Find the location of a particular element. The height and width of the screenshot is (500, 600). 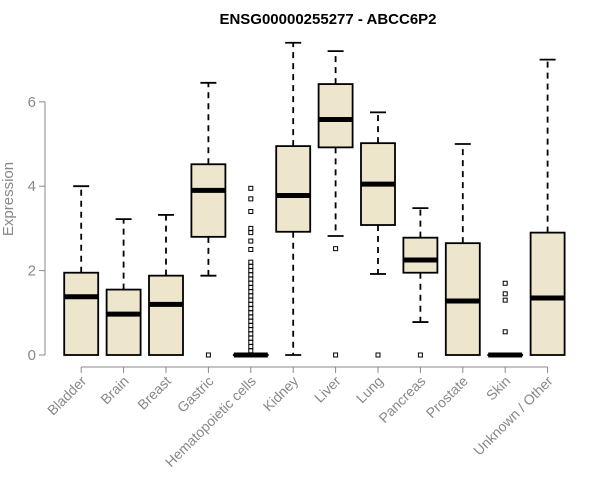

x-tick-label: Lung is located at coordinates (369, 389).